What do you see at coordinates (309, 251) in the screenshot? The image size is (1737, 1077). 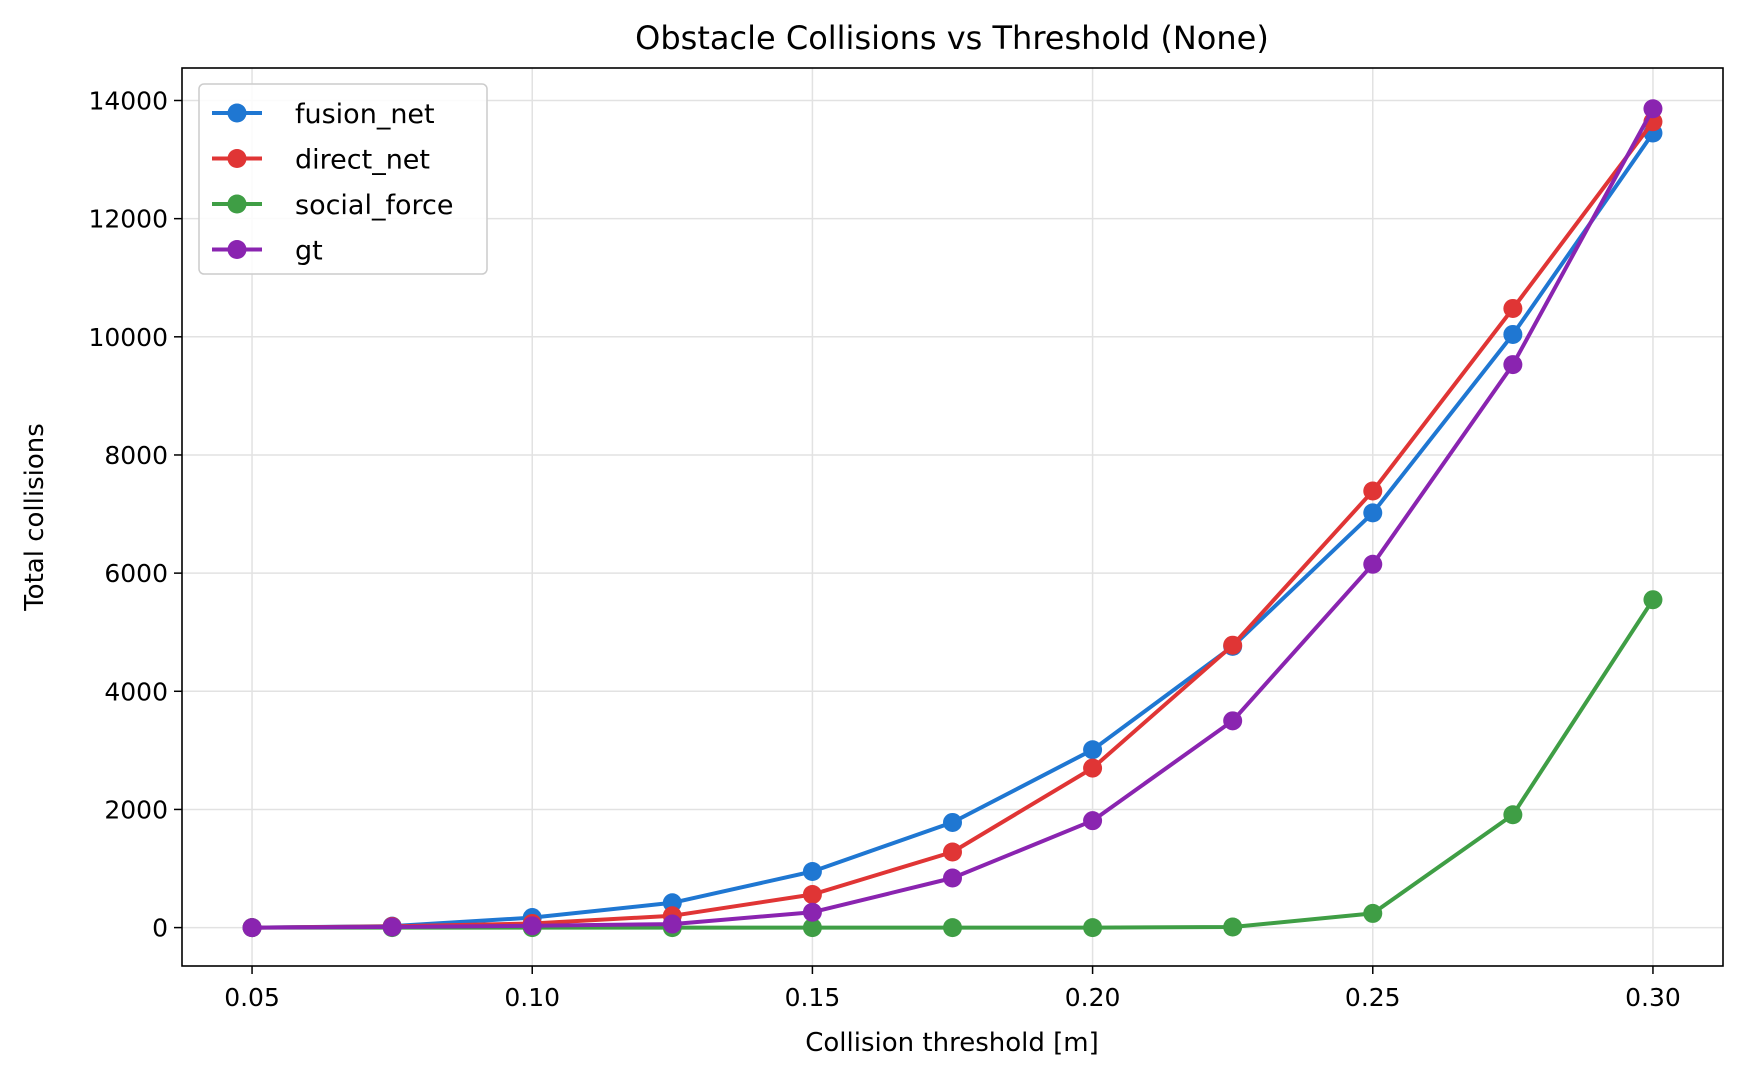 I see `legend-label: gt` at bounding box center [309, 251].